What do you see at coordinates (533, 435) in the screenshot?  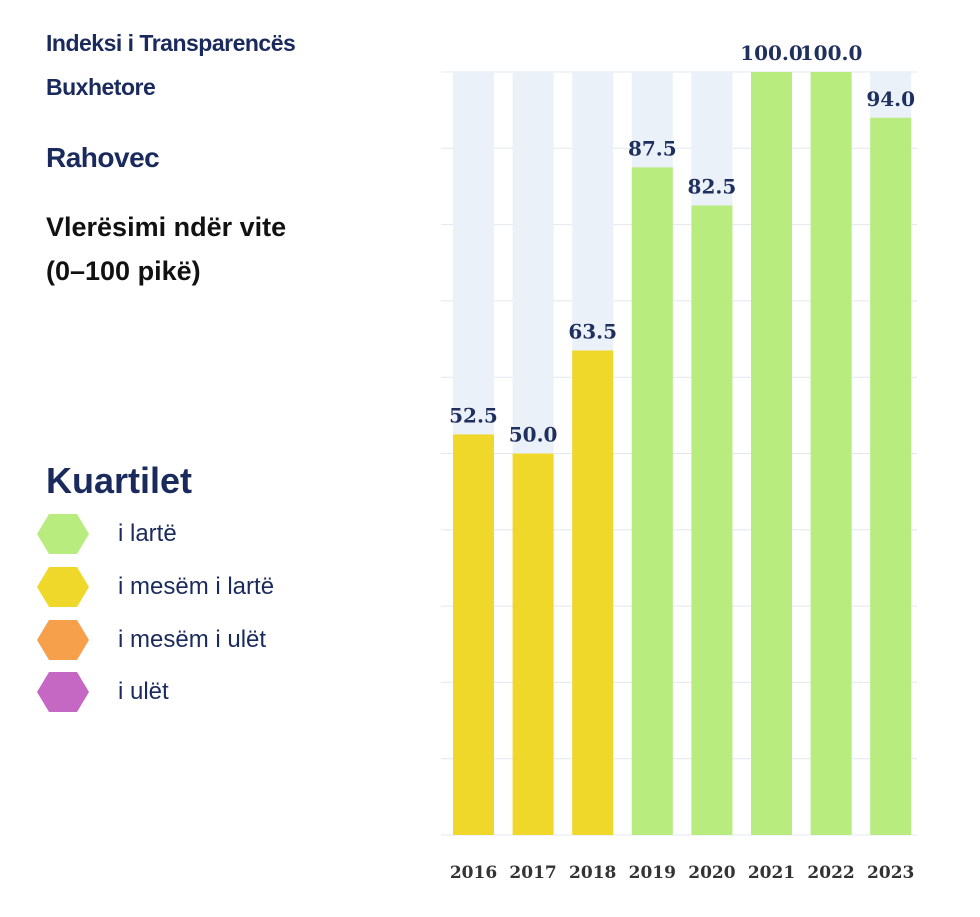 I see `bar-value-label: 50.0` at bounding box center [533, 435].